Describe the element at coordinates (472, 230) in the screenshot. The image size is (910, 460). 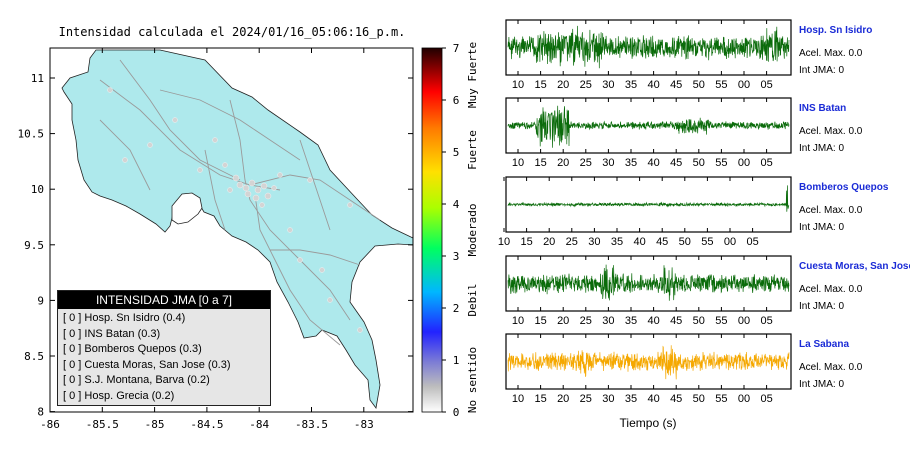
I see `colorbar-category-label: Moderado` at that location.